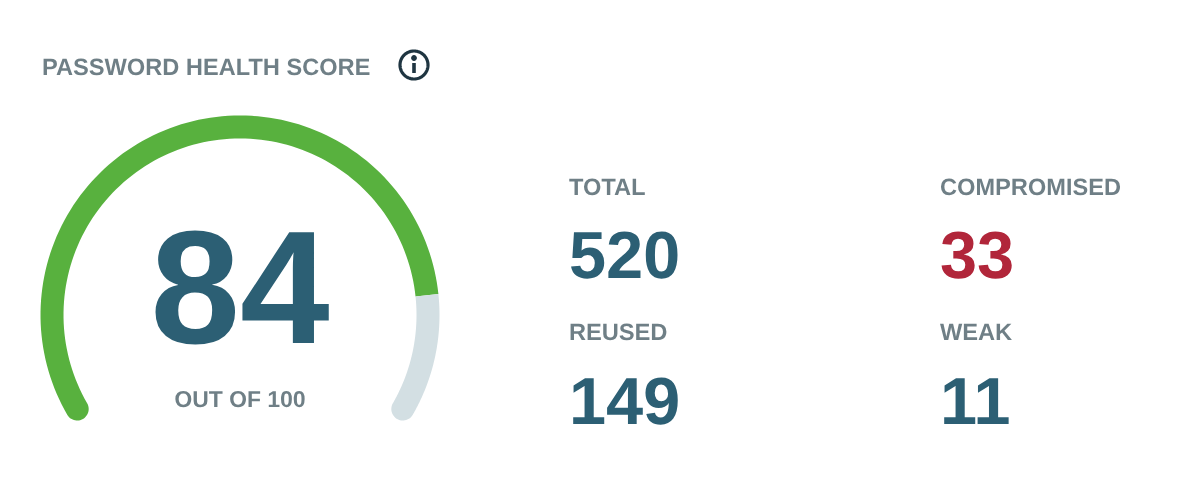 The width and height of the screenshot is (1200, 482). What do you see at coordinates (624, 255) in the screenshot?
I see `data-label: 520` at bounding box center [624, 255].